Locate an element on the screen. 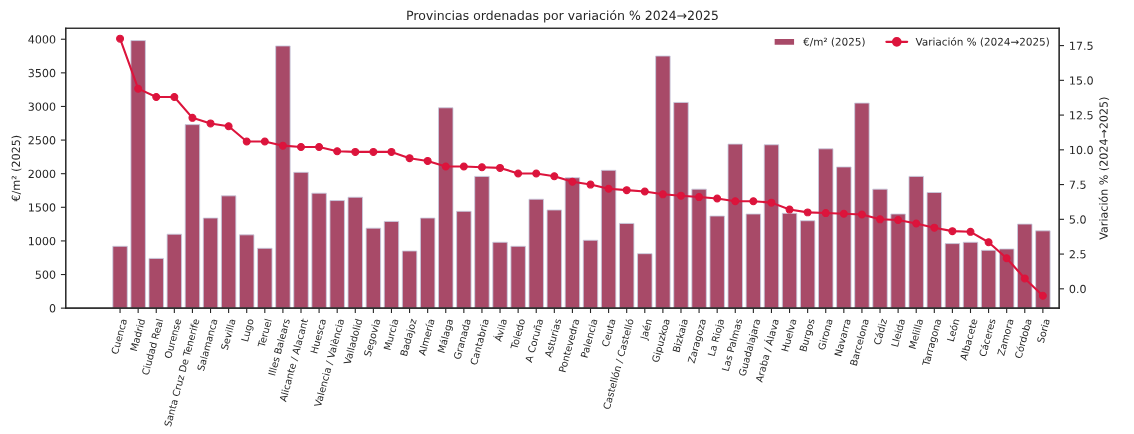 The width and height of the screenshot is (1134, 434). y-axis-title: €/m² (2025) is located at coordinates (16, 168).